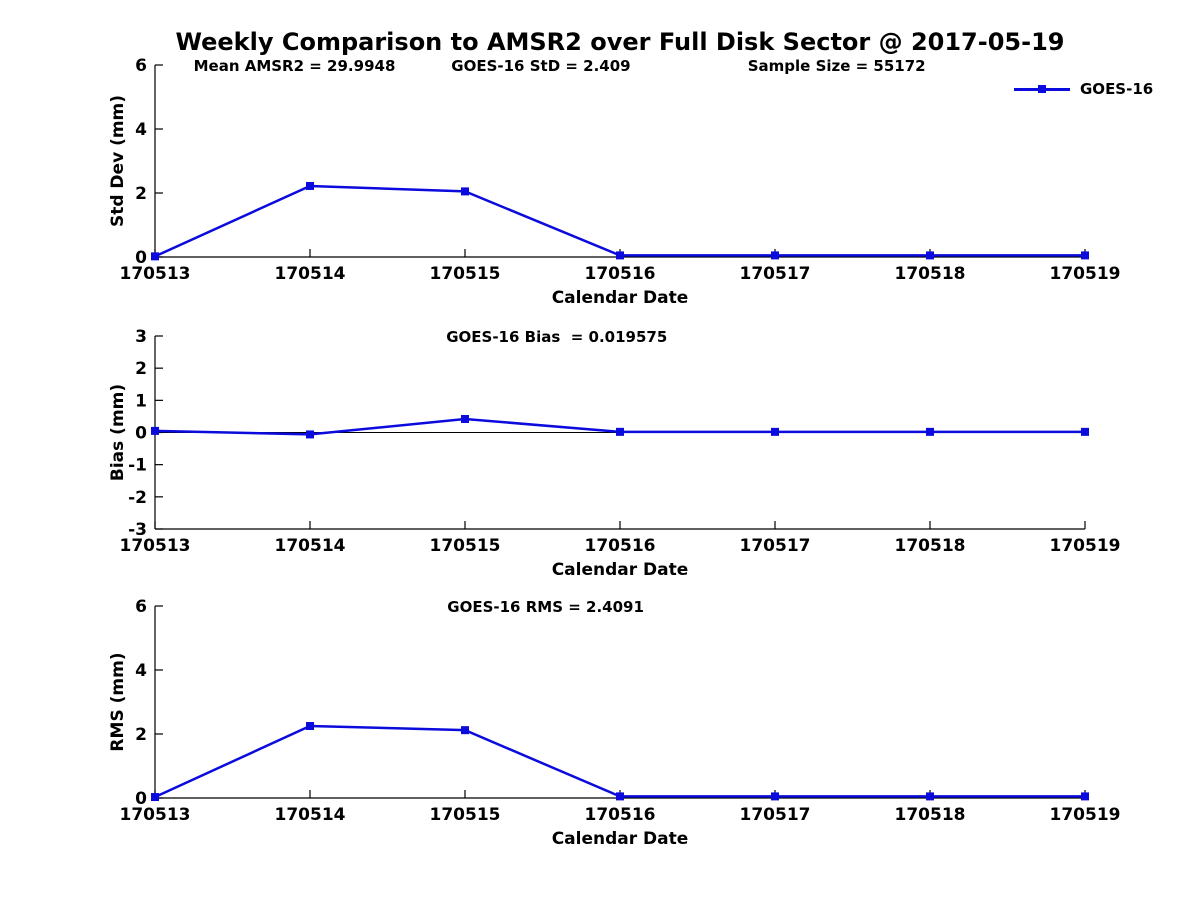 The height and width of the screenshot is (900, 1200). What do you see at coordinates (137, 466) in the screenshot?
I see `y-tick-label: -1` at bounding box center [137, 466].